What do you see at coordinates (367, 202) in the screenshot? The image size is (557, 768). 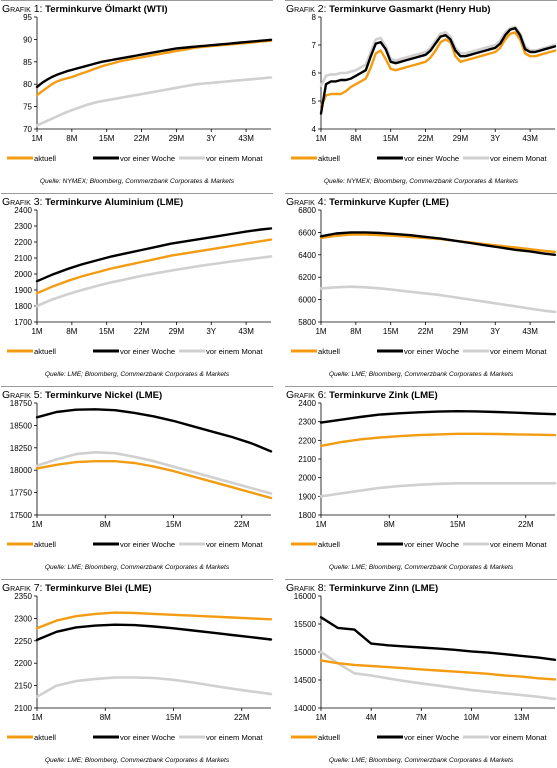 I see `chart-title: Grafik 4: Terminkurve Kupfer (LME)` at bounding box center [367, 202].